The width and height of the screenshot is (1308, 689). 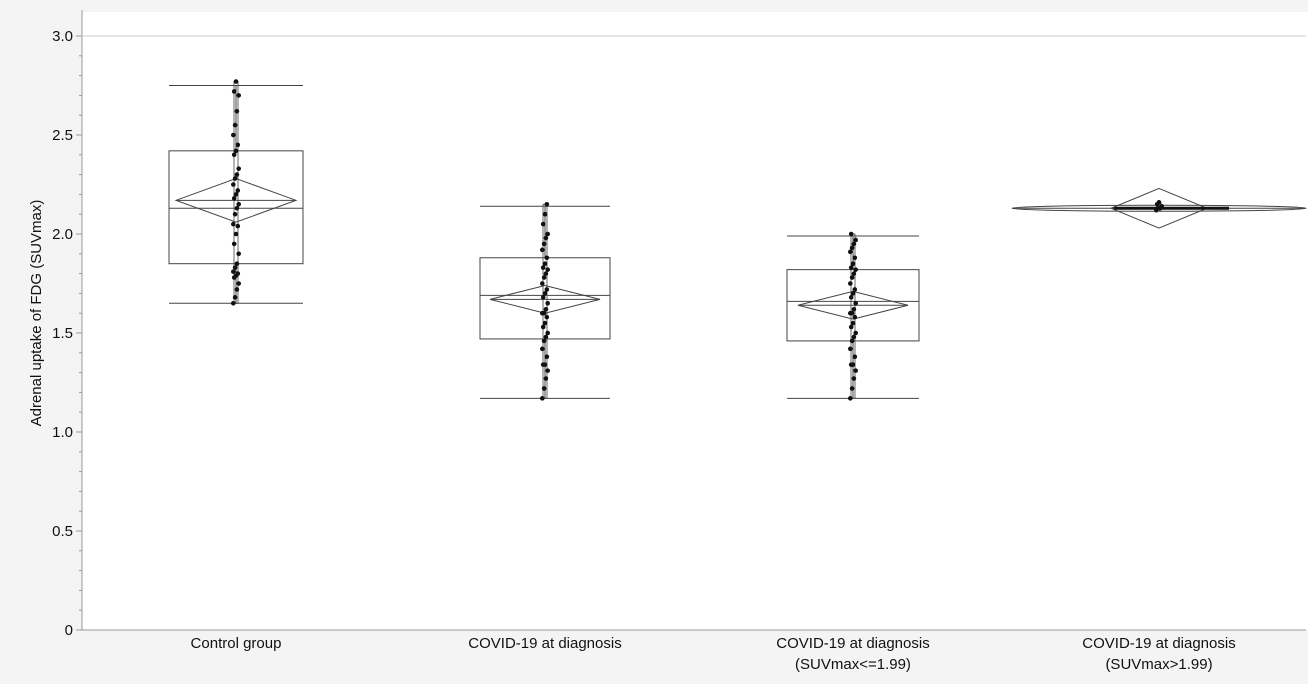 I want to click on mean-diamond, so click(x=236, y=200).